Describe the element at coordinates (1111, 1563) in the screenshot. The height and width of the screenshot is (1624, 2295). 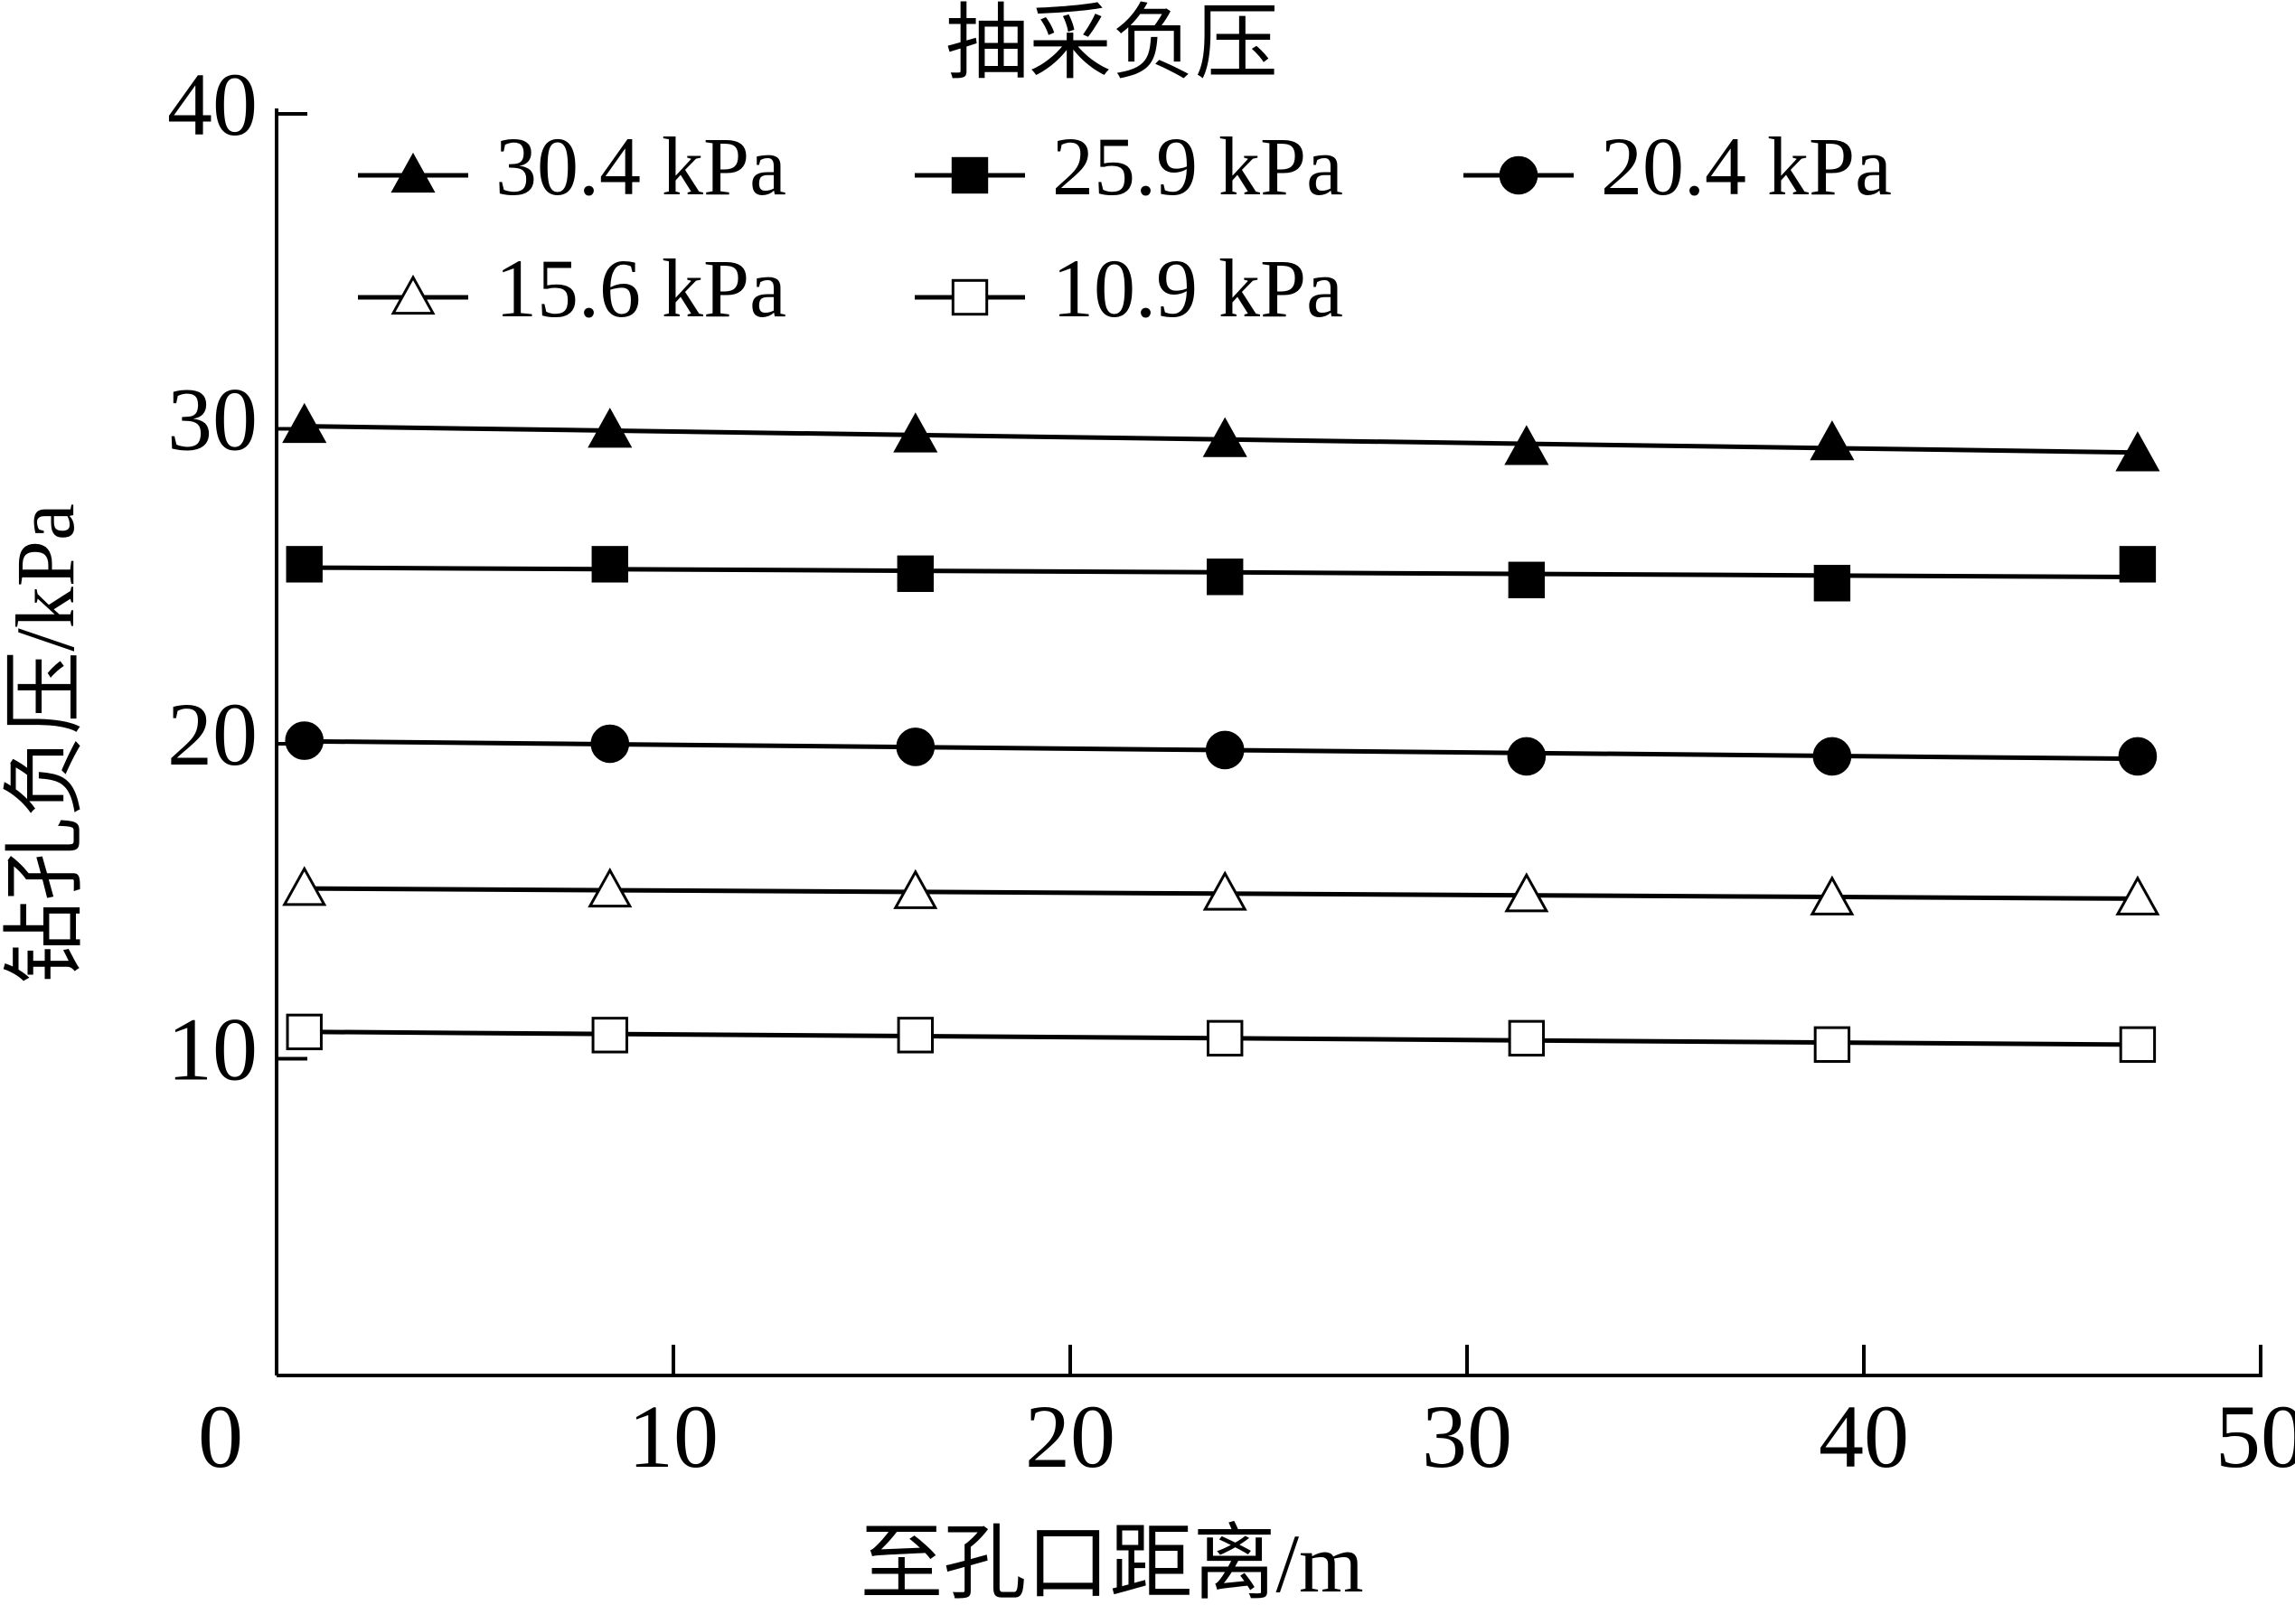
I see `x-axis-title: 至孔口距离/m` at that location.